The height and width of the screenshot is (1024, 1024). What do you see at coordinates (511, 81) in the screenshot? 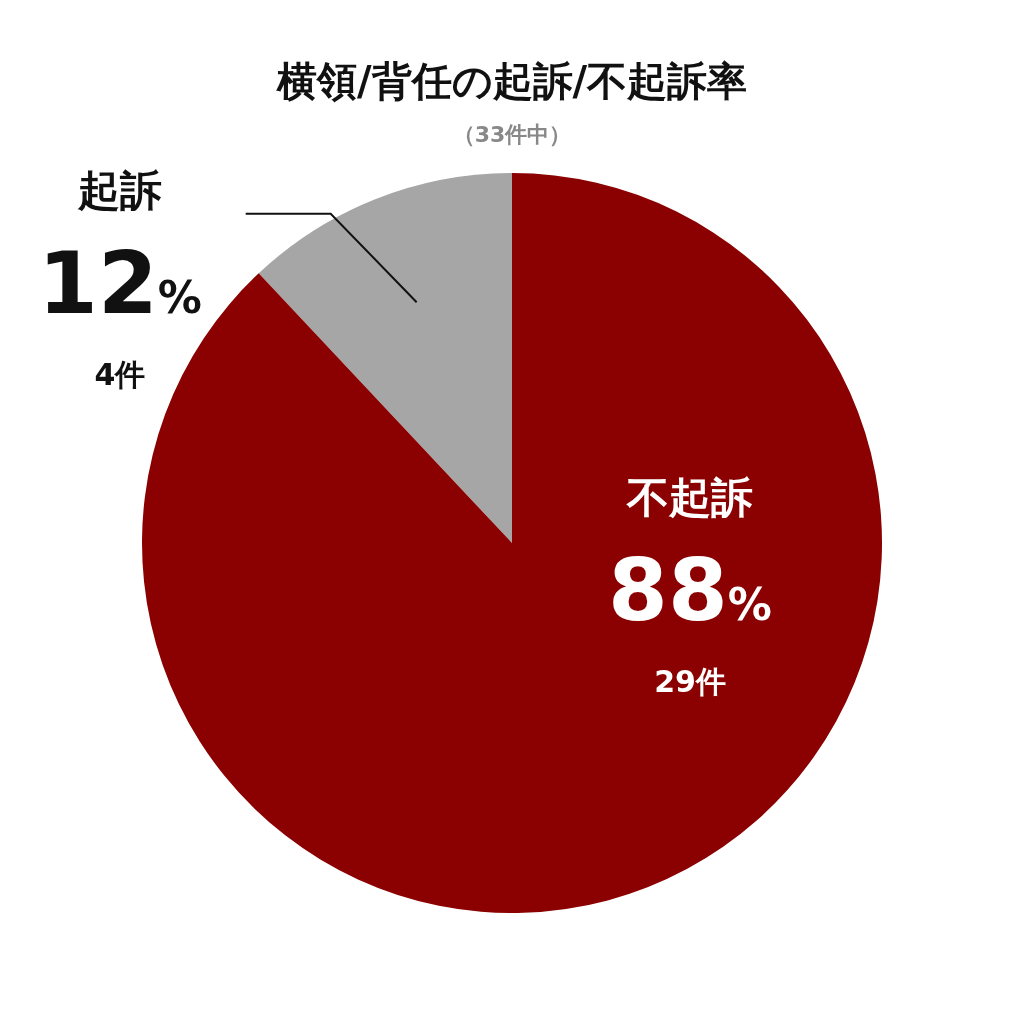
I see `chart-title: 横領/背任の起訴/不起訴率` at bounding box center [511, 81].